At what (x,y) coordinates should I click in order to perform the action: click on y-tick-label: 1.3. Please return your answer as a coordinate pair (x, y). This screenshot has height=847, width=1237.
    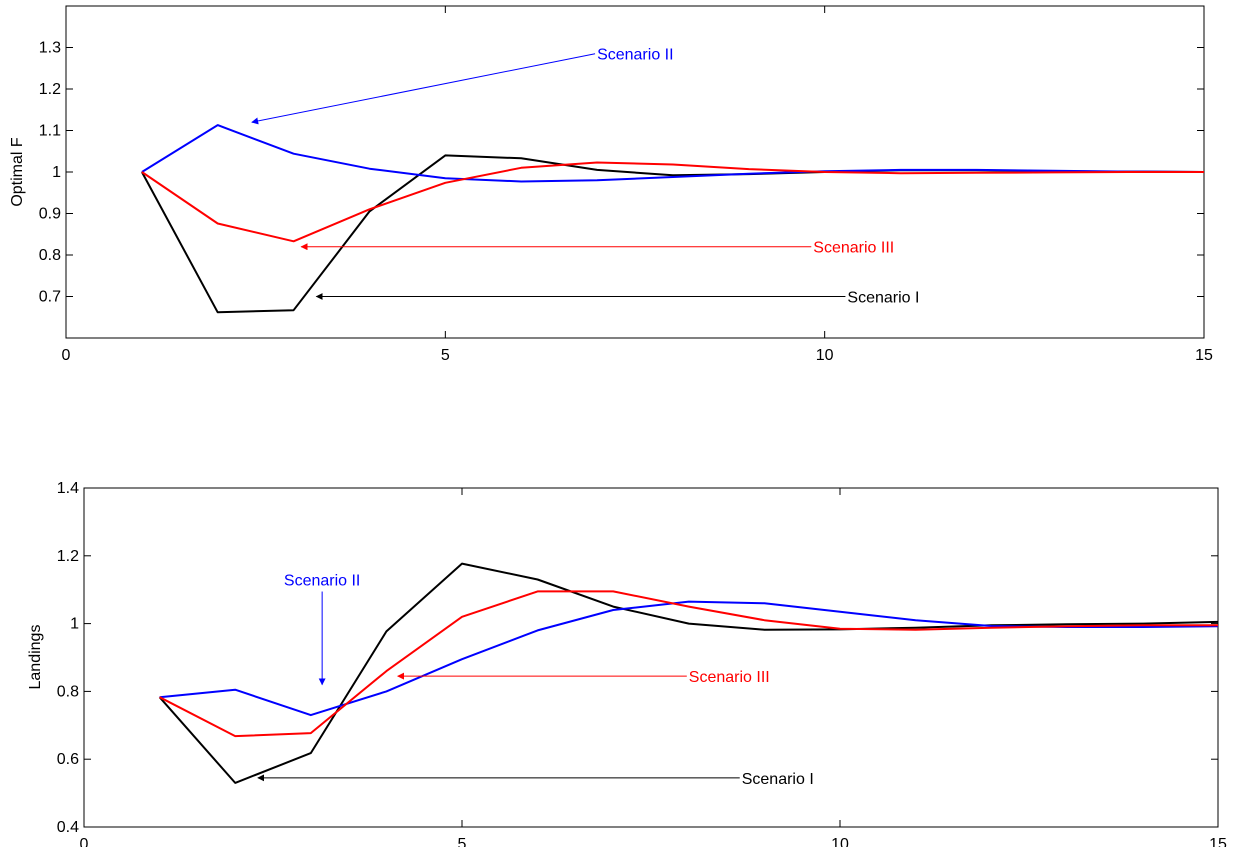
    Looking at the image, I should click on (50, 48).